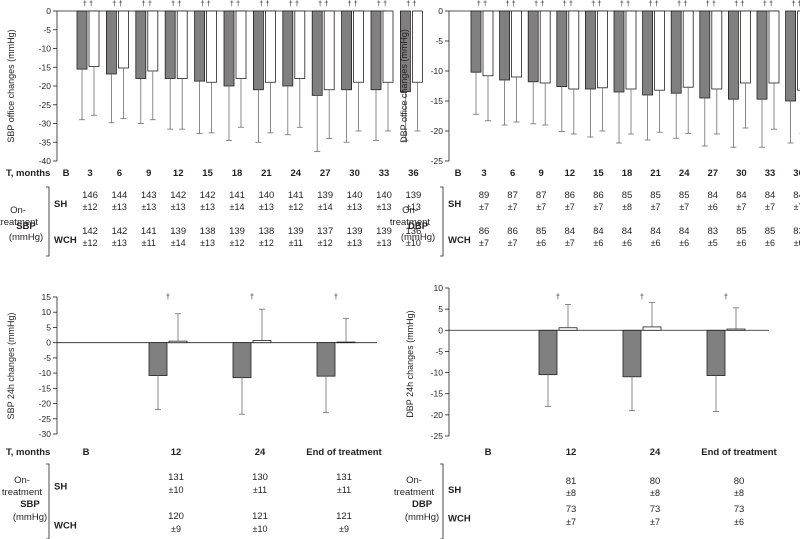  Describe the element at coordinates (176, 516) in the screenshot. I see `table-mean-value: 120` at that location.